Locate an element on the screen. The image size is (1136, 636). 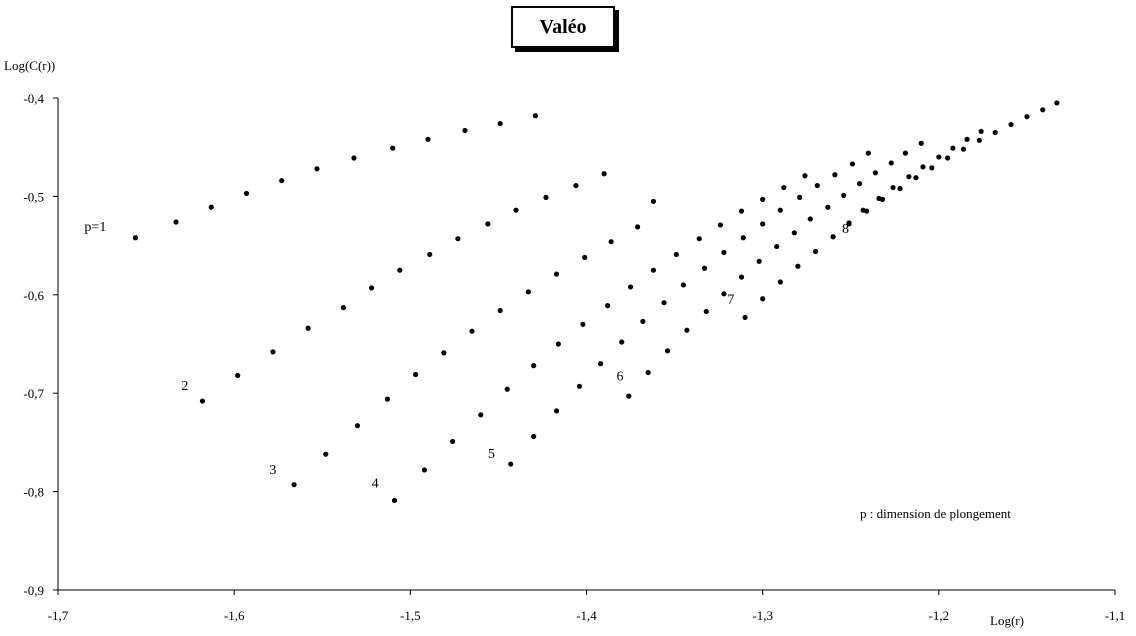
chart-title: Valéo is located at coordinates (563, 27).